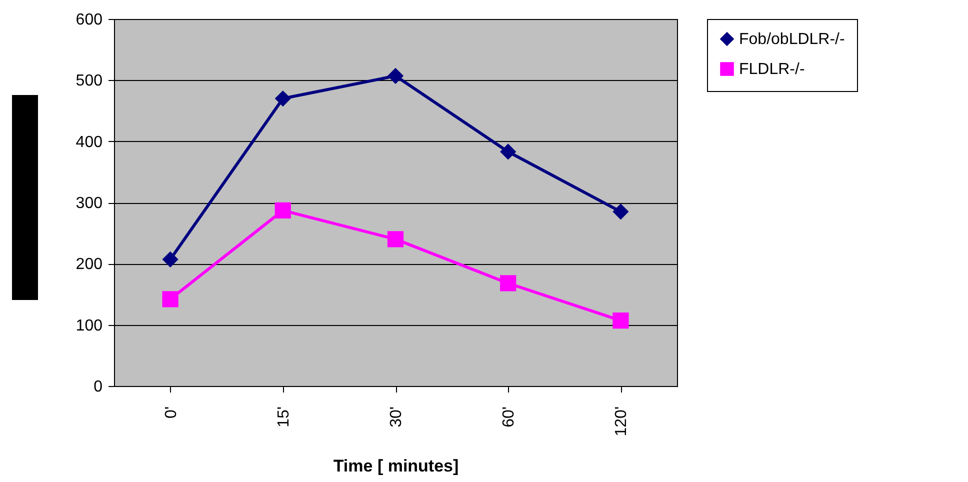 The width and height of the screenshot is (968, 482). I want to click on x-tick-label: 120', so click(621, 421).